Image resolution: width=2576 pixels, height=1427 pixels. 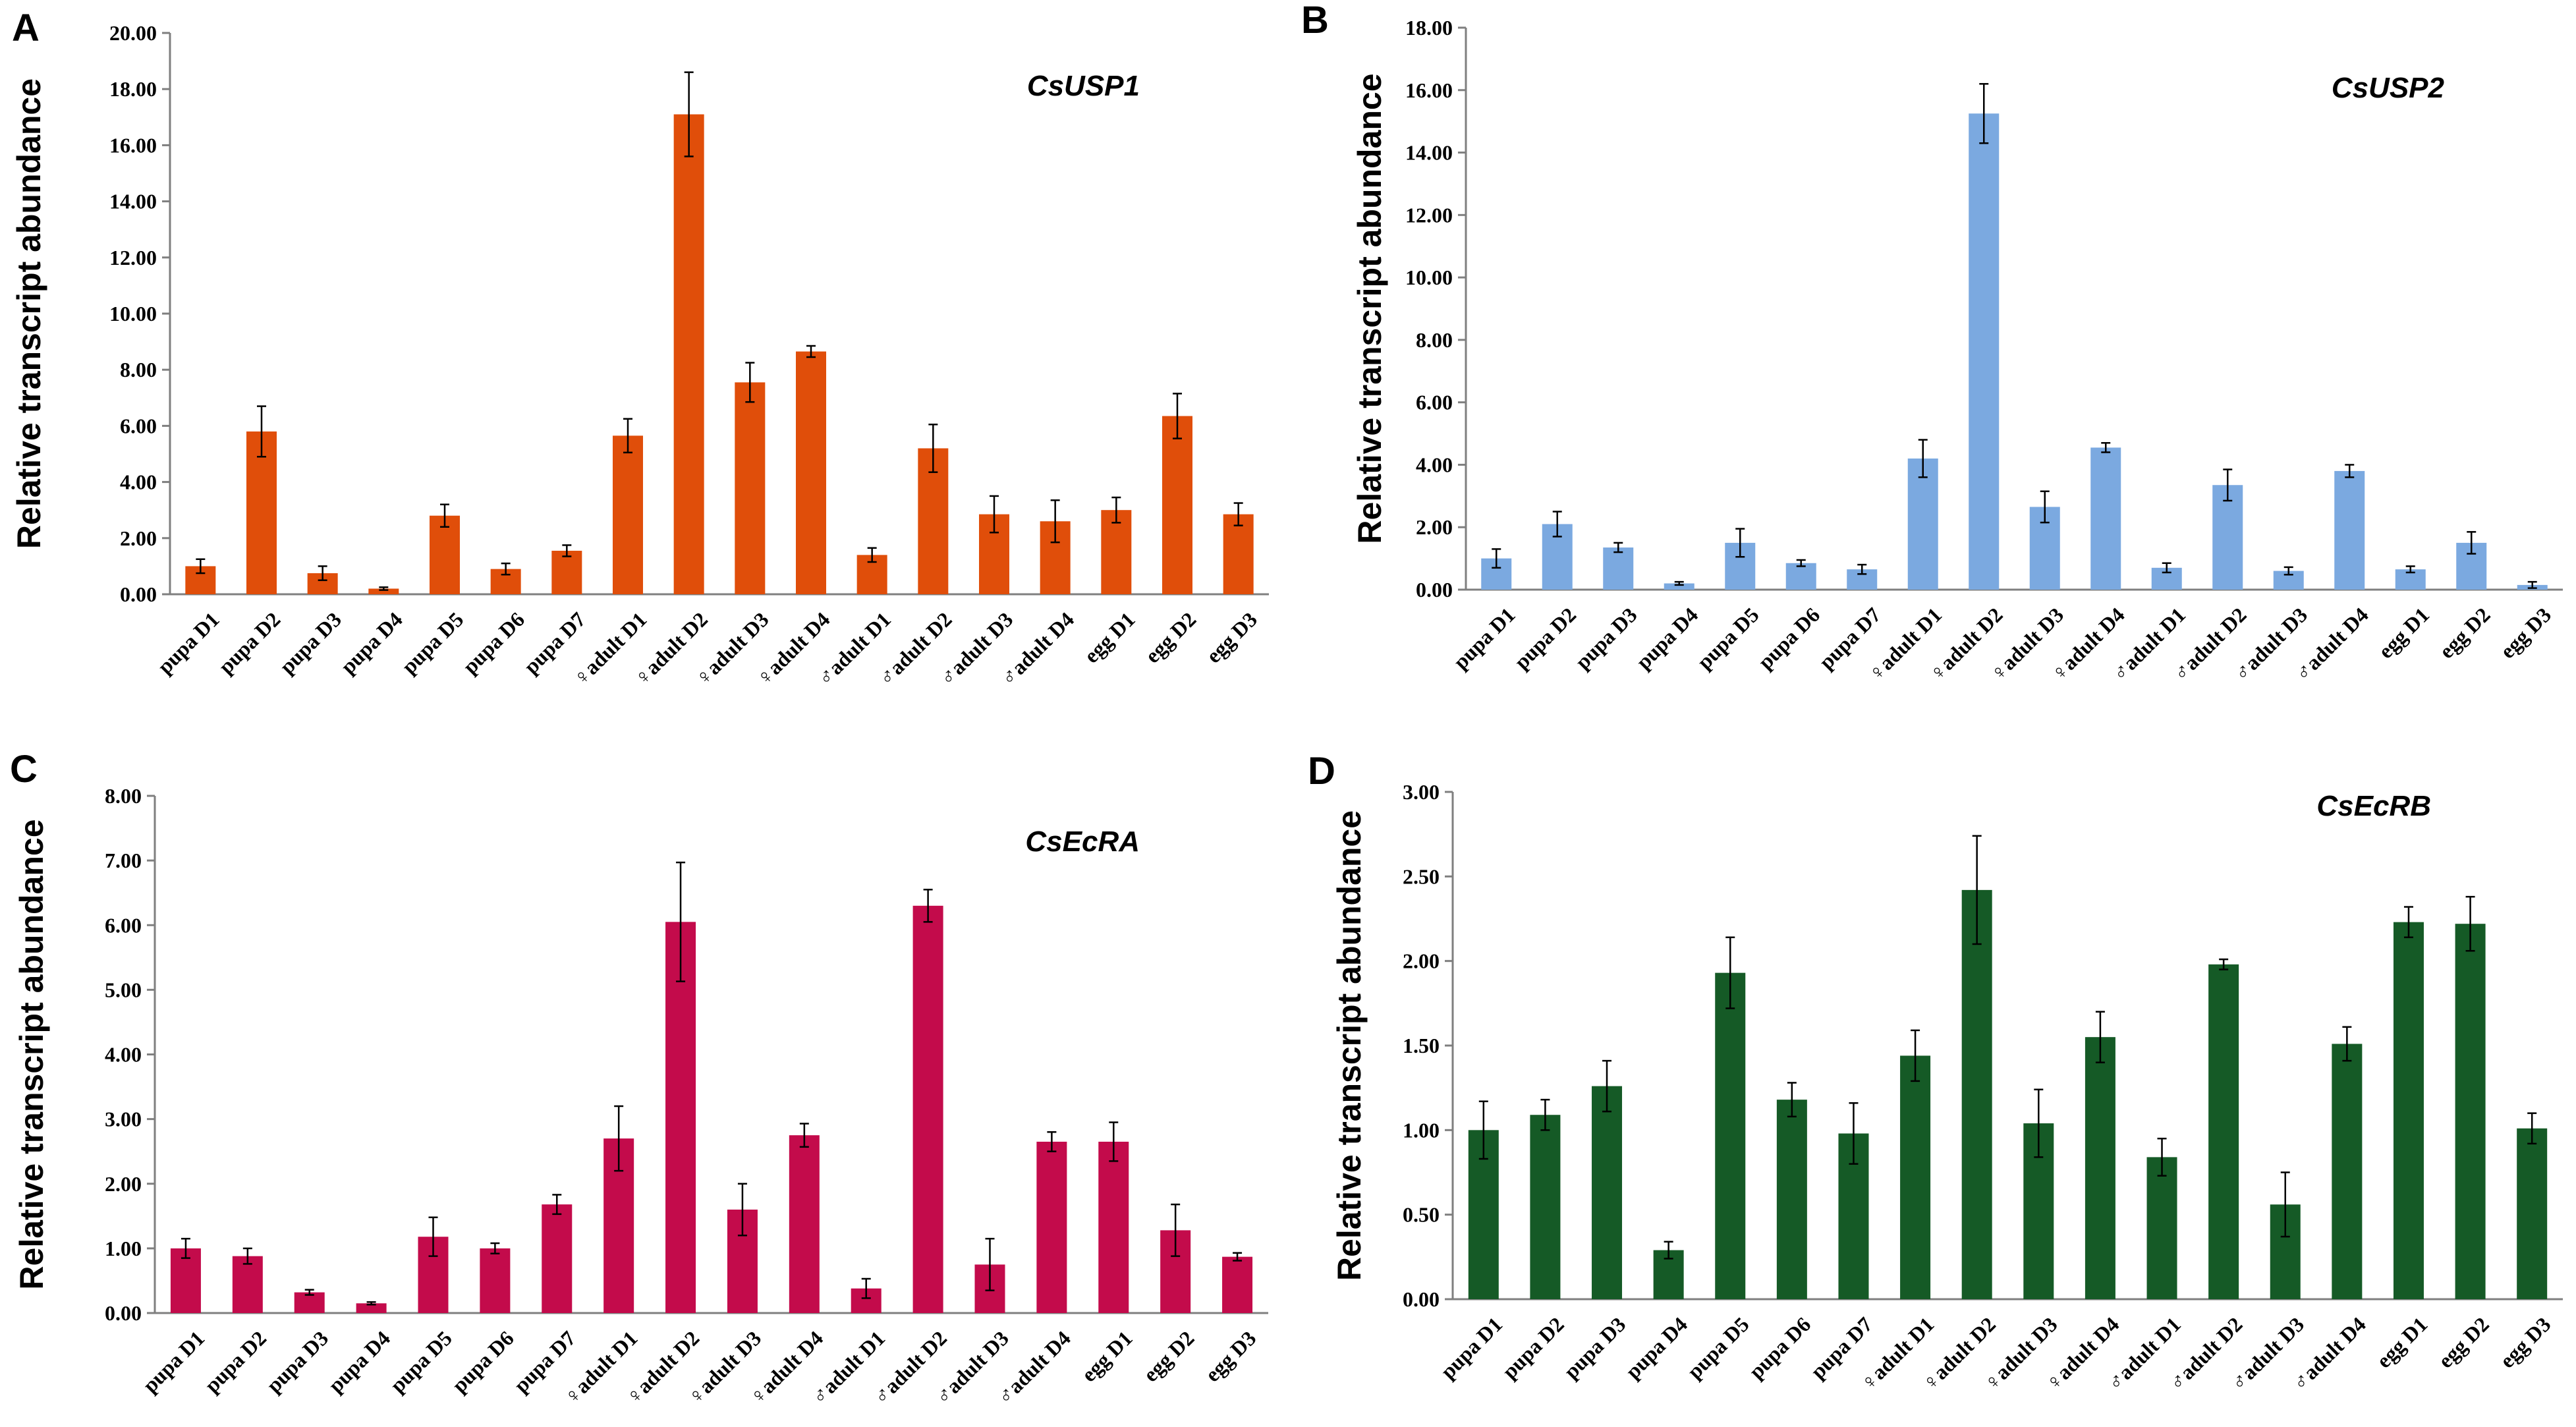 I want to click on y-tick-label: 0.50, so click(x=1421, y=1215).